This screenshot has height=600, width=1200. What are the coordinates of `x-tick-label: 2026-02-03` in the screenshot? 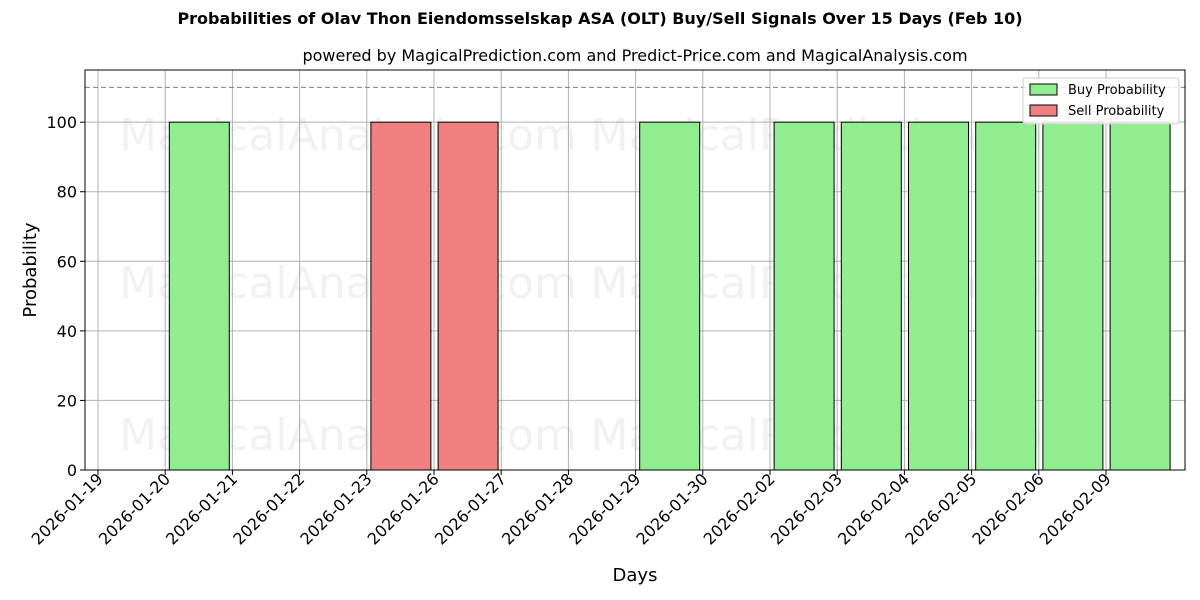 It's located at (806, 508).